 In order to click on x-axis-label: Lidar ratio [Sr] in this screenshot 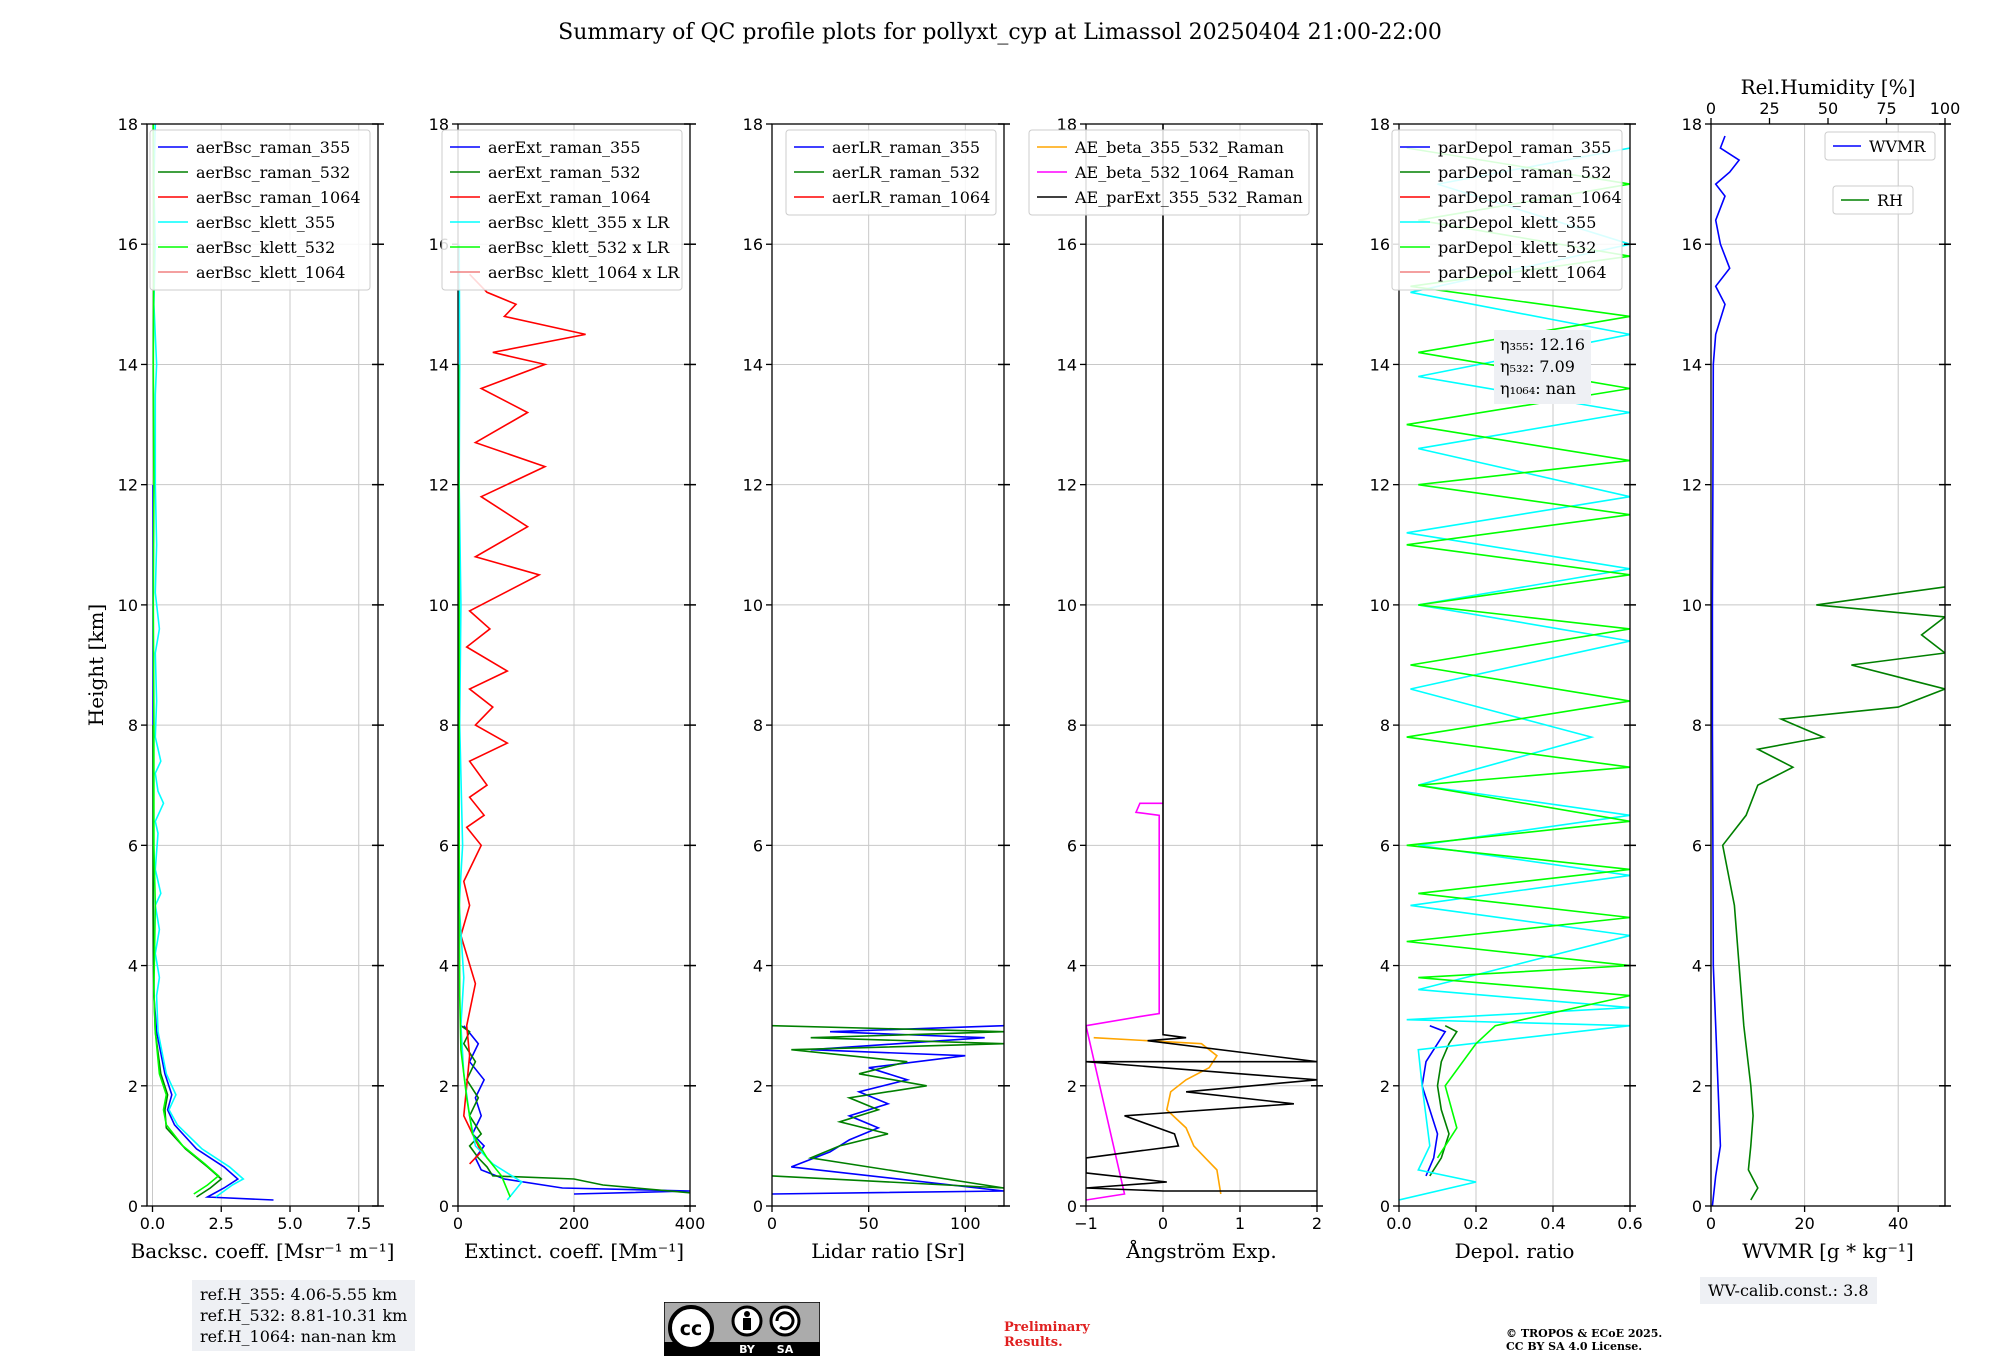, I will do `click(888, 1251)`.